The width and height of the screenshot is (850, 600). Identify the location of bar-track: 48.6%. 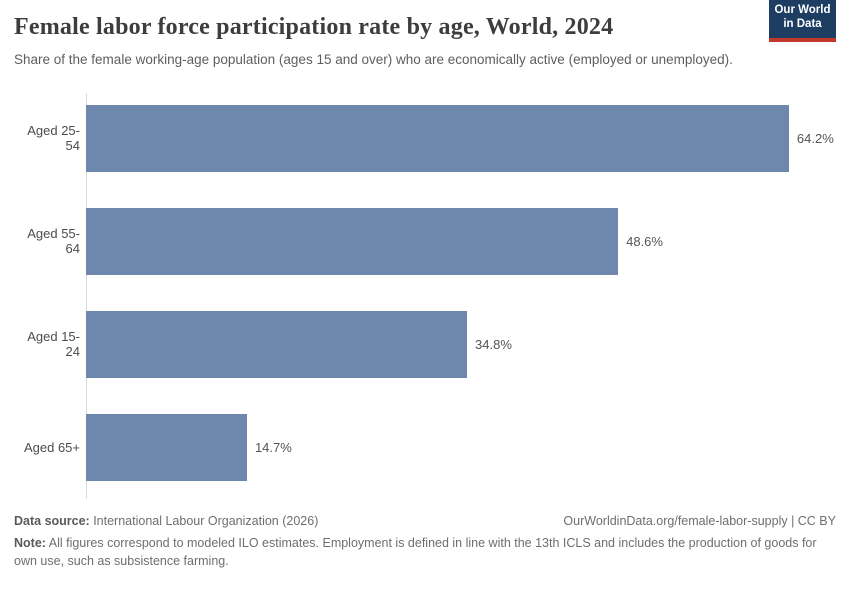
(461, 241).